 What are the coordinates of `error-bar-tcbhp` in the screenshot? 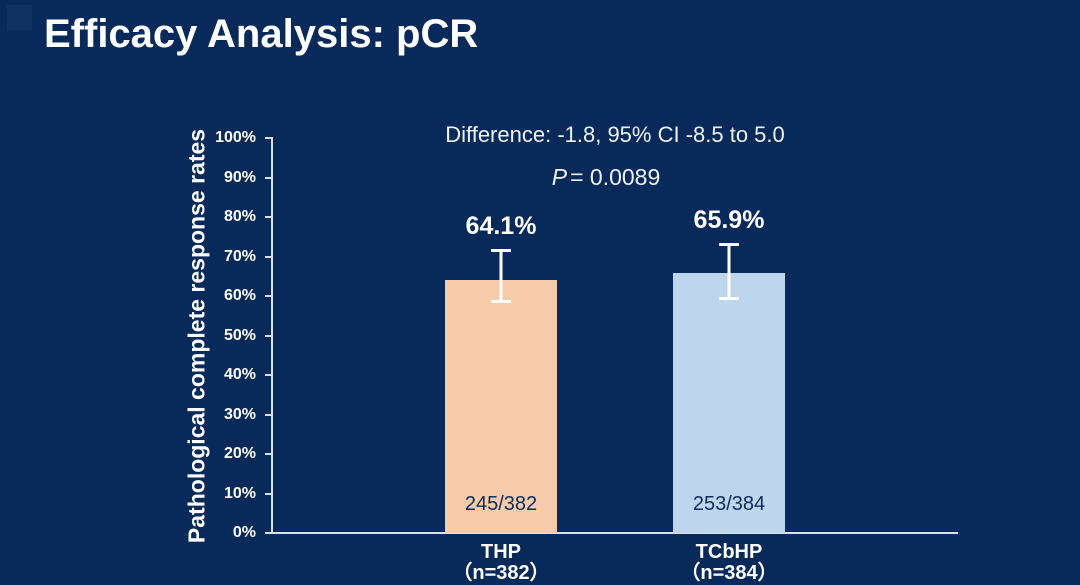 It's located at (729, 271).